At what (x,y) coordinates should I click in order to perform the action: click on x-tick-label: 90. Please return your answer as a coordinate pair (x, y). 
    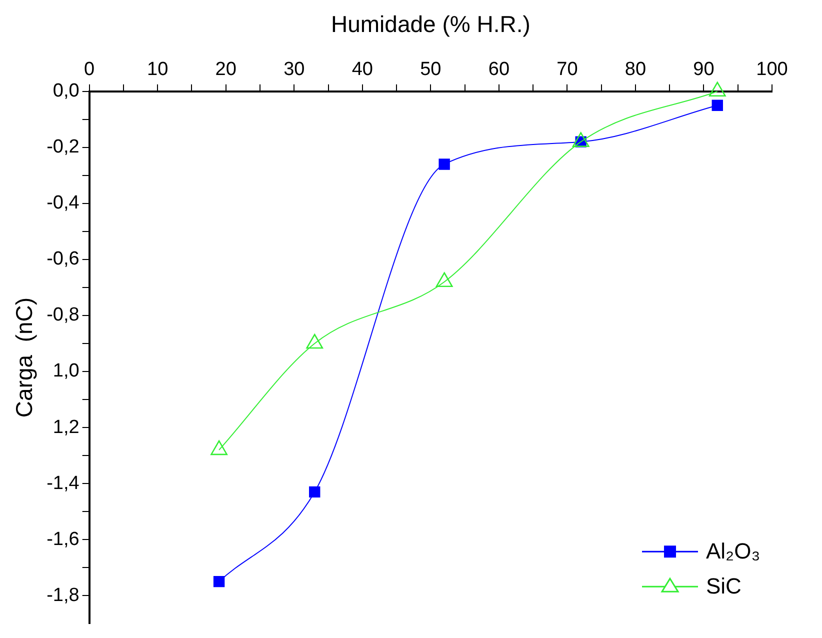
    Looking at the image, I should click on (703, 69).